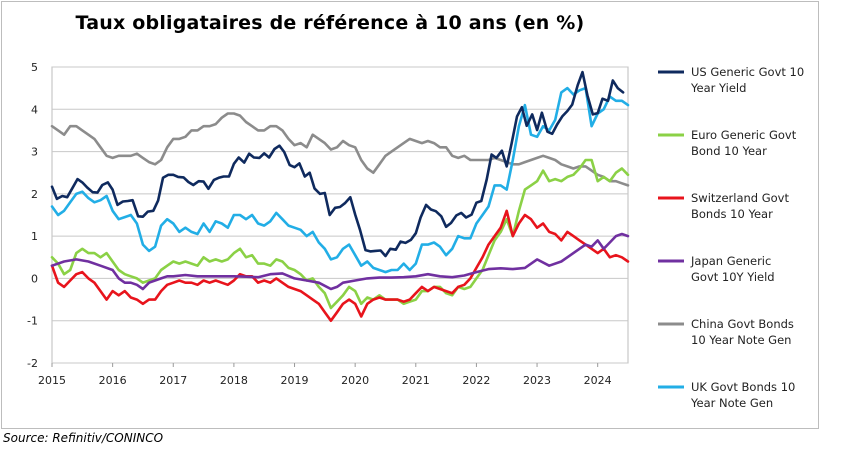 This screenshot has width=842, height=452. Describe the element at coordinates (732, 214) in the screenshot. I see `legend-label: Bonds 10 Year` at that location.